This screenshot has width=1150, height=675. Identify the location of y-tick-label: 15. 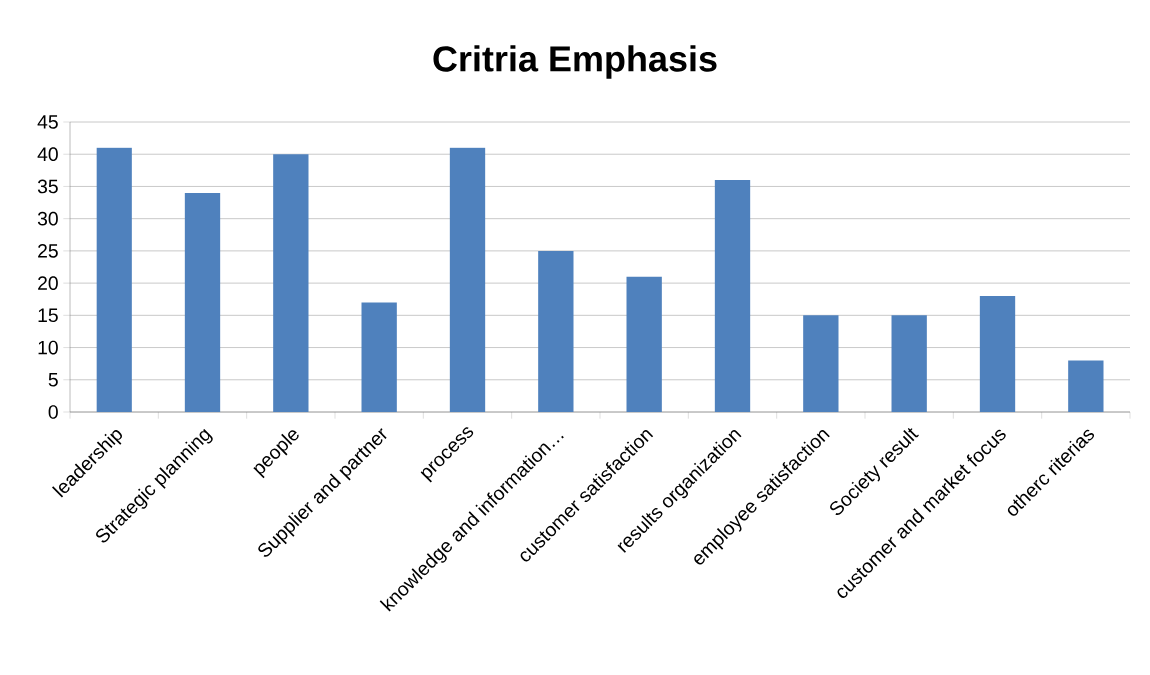
(48, 315).